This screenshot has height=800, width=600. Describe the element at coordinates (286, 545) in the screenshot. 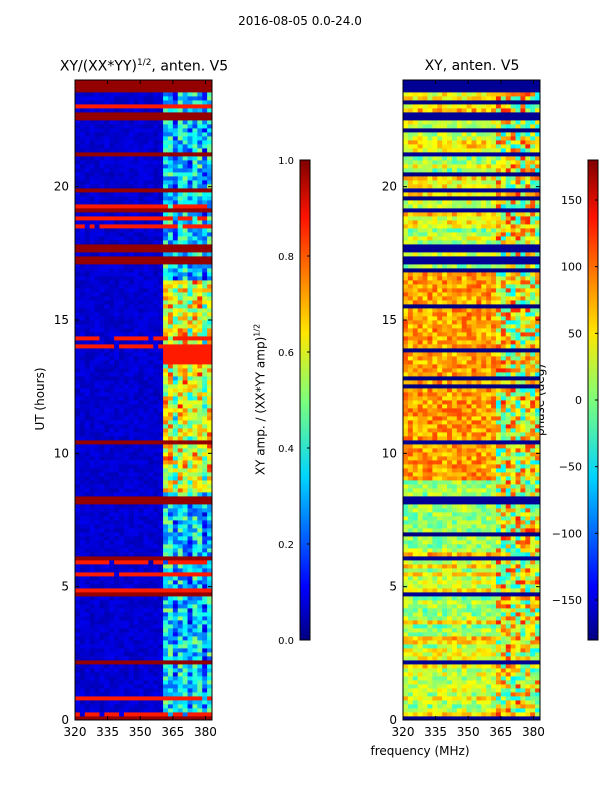

I see `amp-cb-tick-label-1: 0.2` at that location.